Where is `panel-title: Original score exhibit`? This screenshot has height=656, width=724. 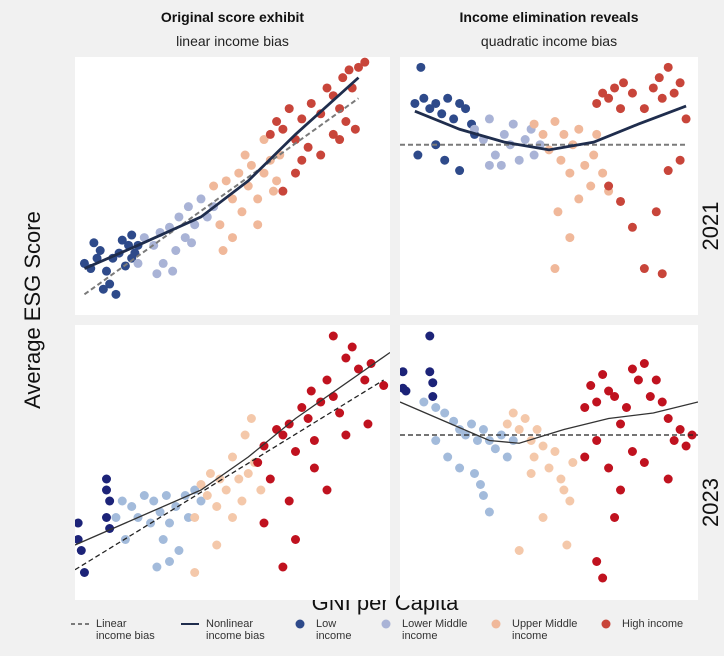
panel-title: Original score exhibit is located at coordinates (232, 17).